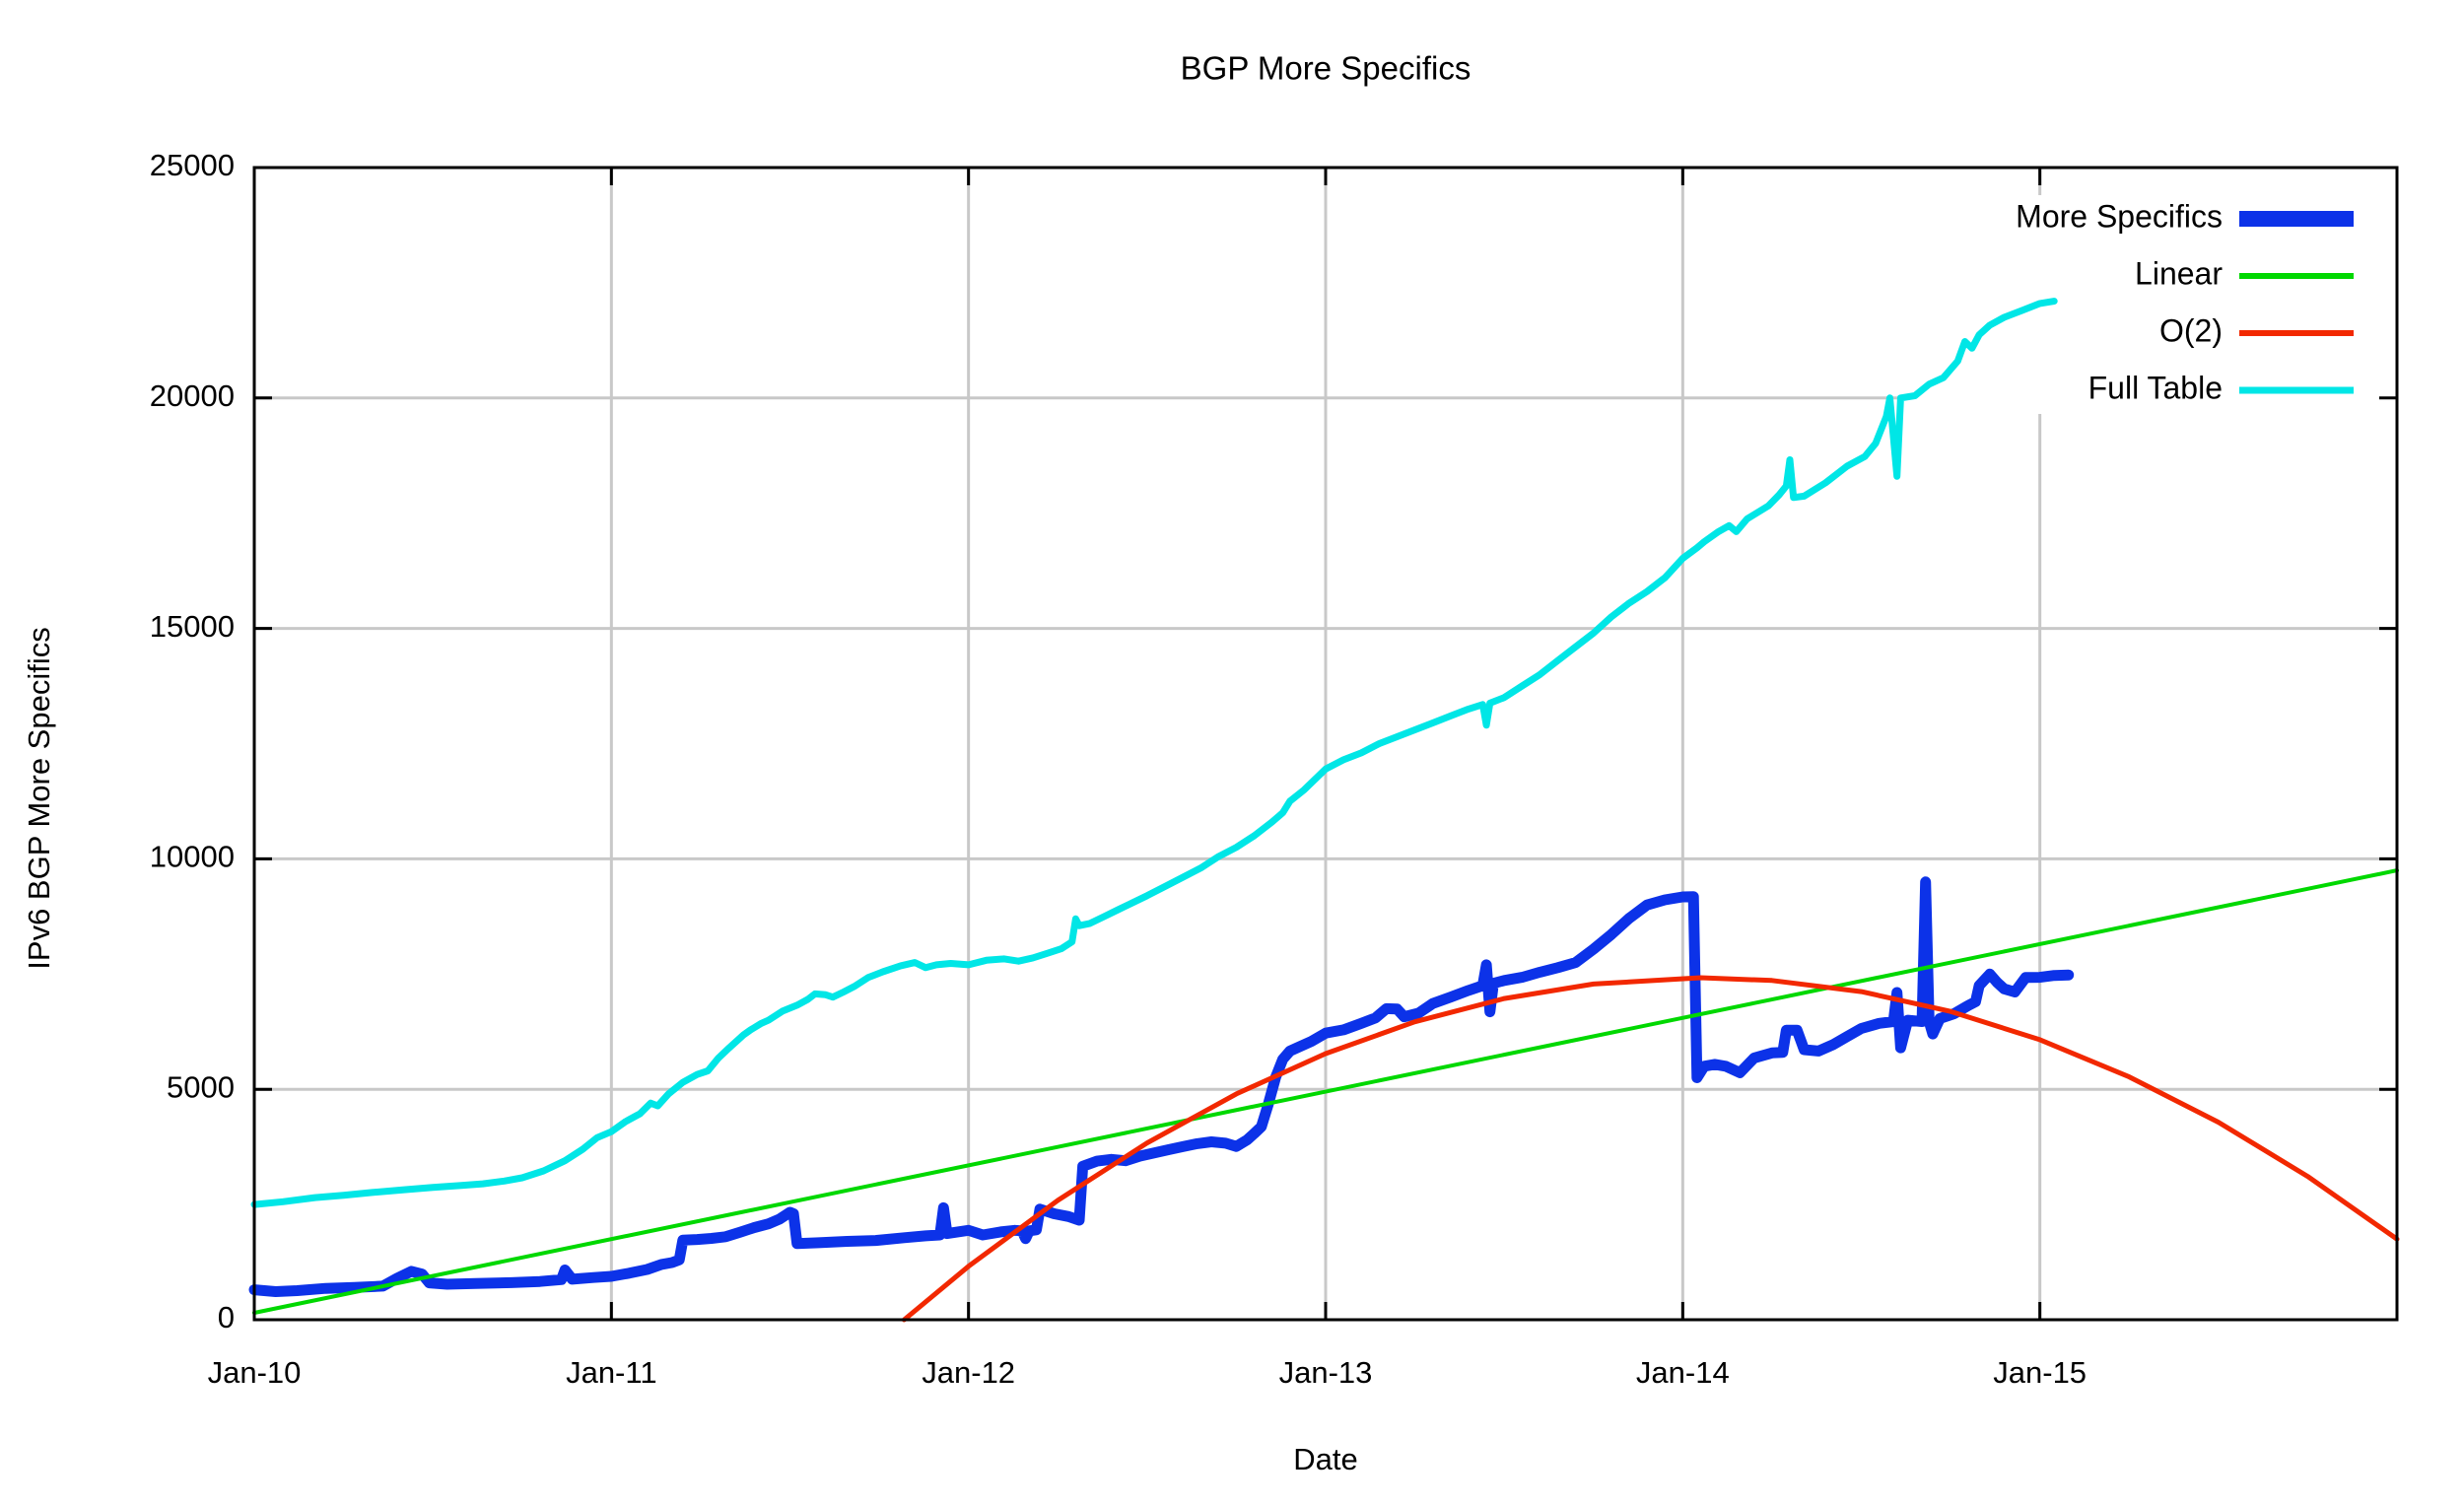 The width and height of the screenshot is (2464, 1506). Describe the element at coordinates (2119, 216) in the screenshot. I see `legend-label-more-specifics: More Specifics` at that location.